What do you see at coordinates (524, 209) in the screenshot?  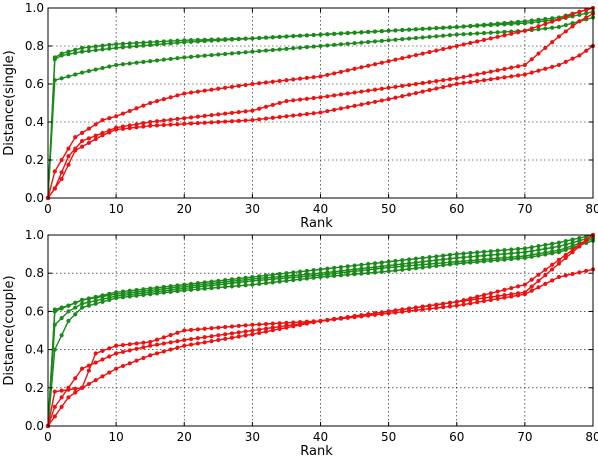 I see `x-tick-label: 70` at bounding box center [524, 209].